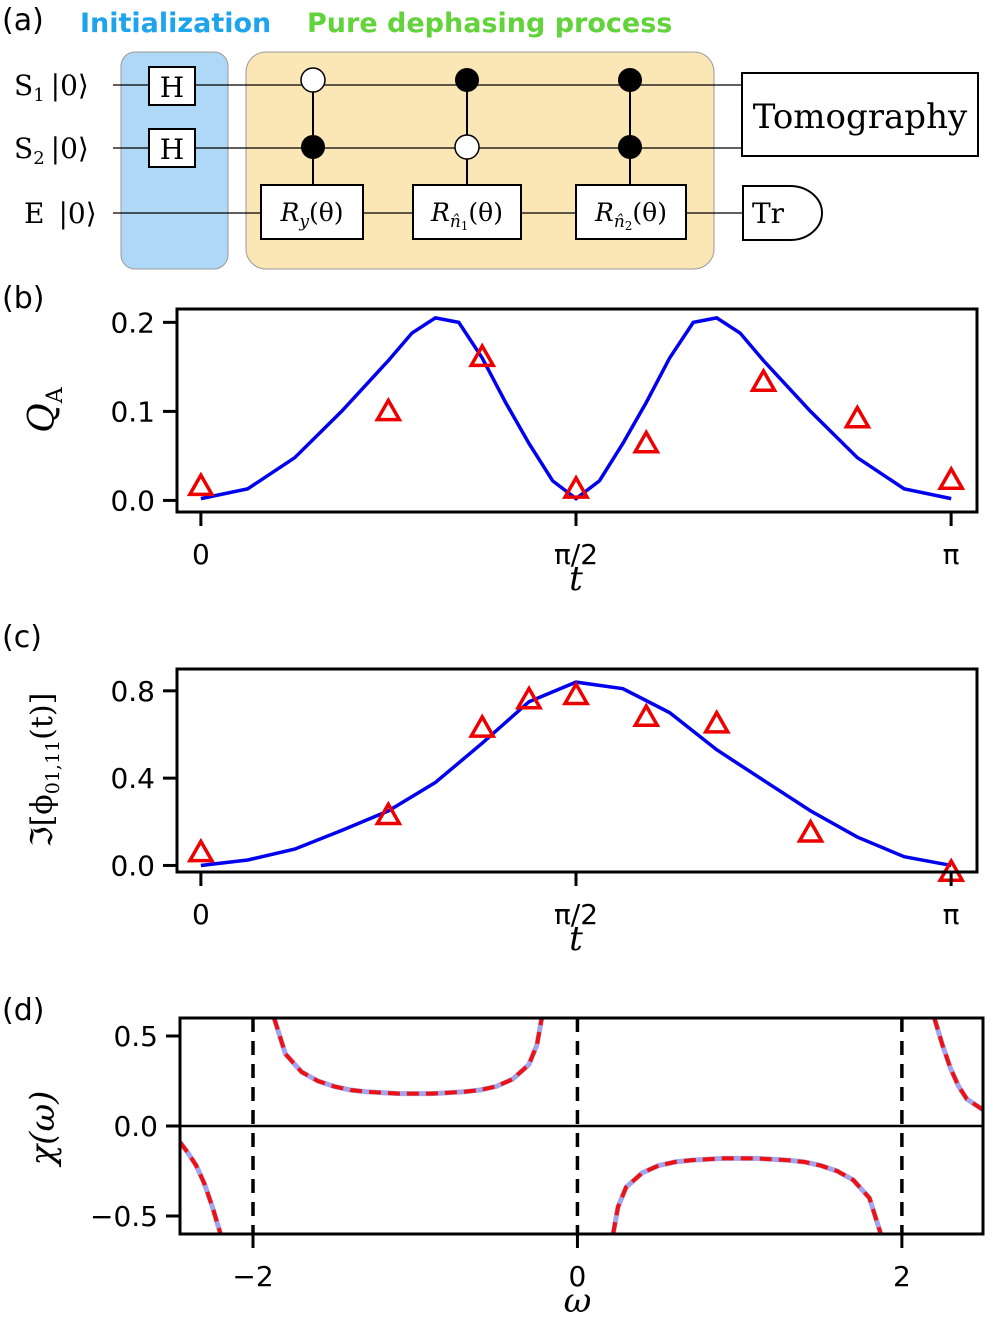 The image size is (997, 1341). What do you see at coordinates (313, 80) in the screenshot?
I see `control-open-s1-g1` at bounding box center [313, 80].